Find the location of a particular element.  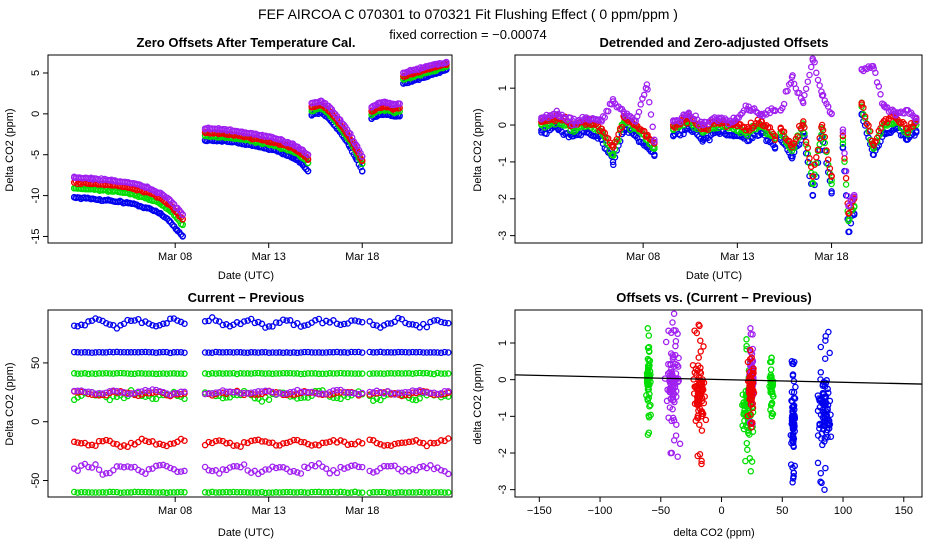

x-tick-label: Mar 13 is located at coordinates (269, 511).